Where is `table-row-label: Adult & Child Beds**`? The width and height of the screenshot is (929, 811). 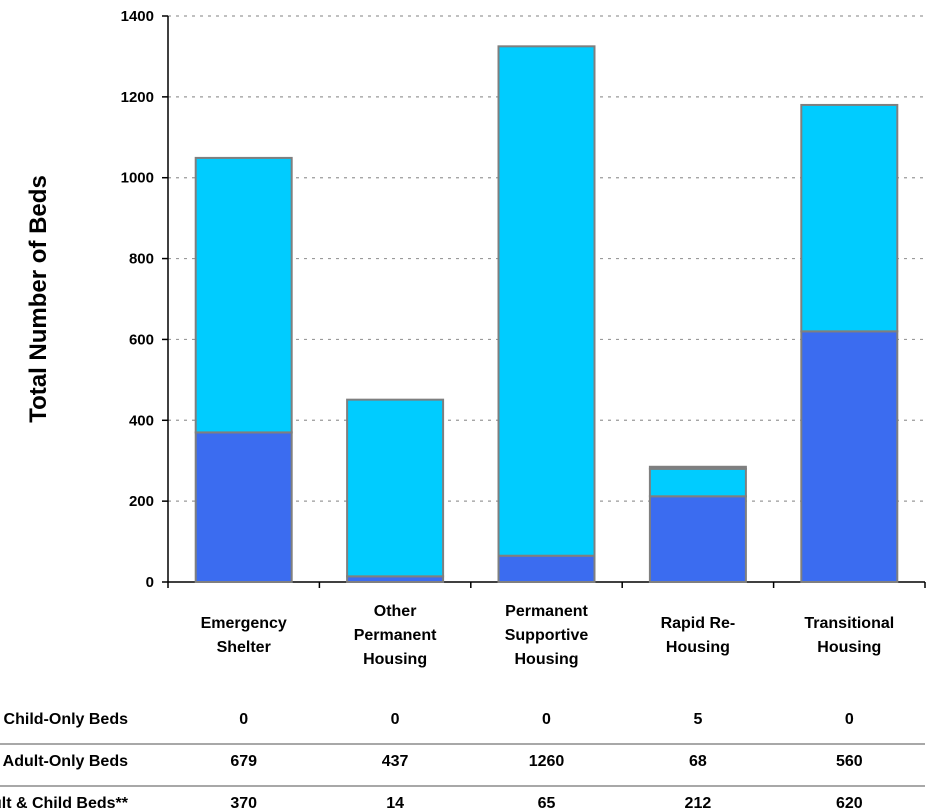 table-row-label: Adult & Child Beds** is located at coordinates (64, 803).